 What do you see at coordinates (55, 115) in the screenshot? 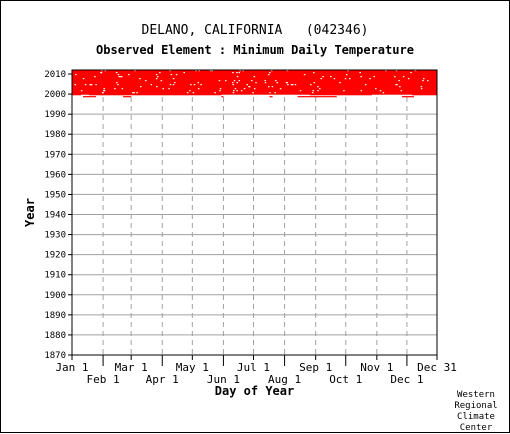
I see `y-tick-label: 1990` at bounding box center [55, 115].